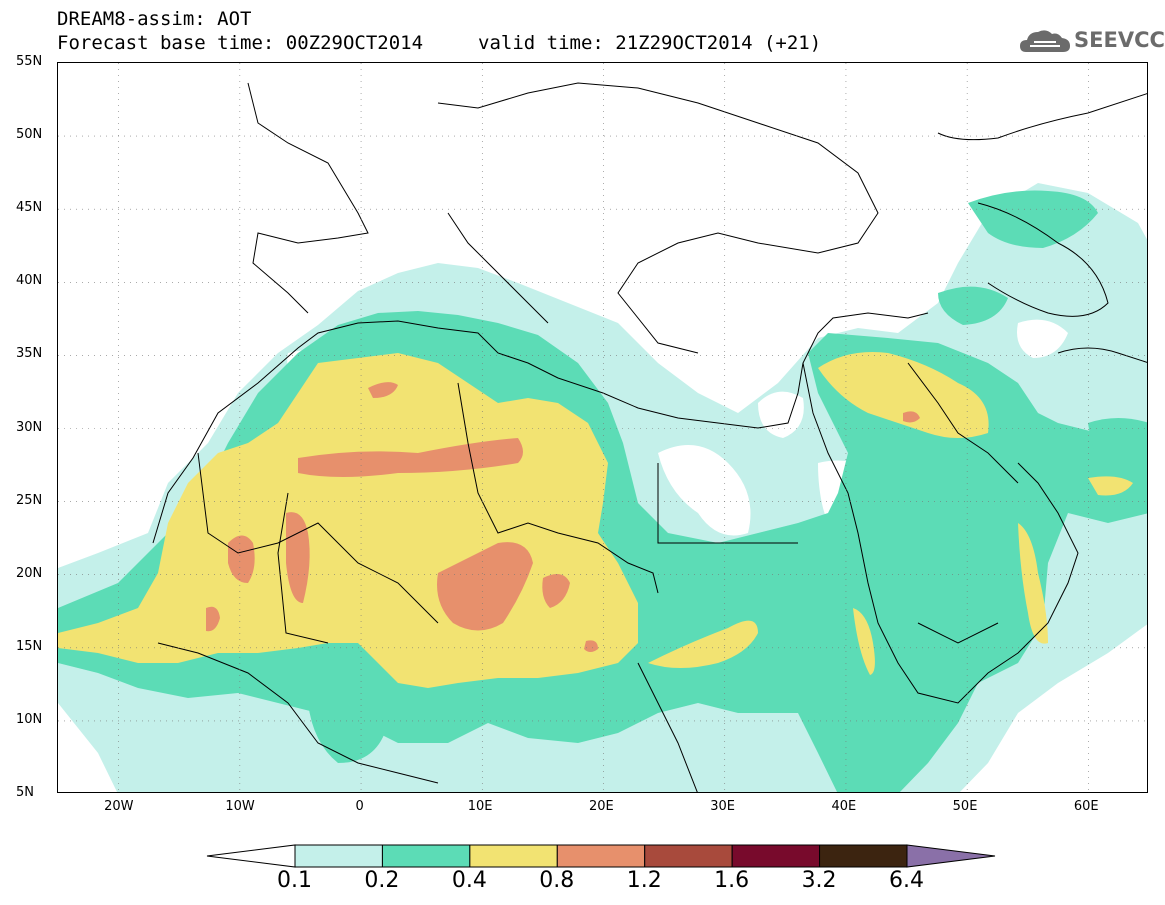  Describe the element at coordinates (732, 880) in the screenshot. I see `legend-label: 1.6` at that location.